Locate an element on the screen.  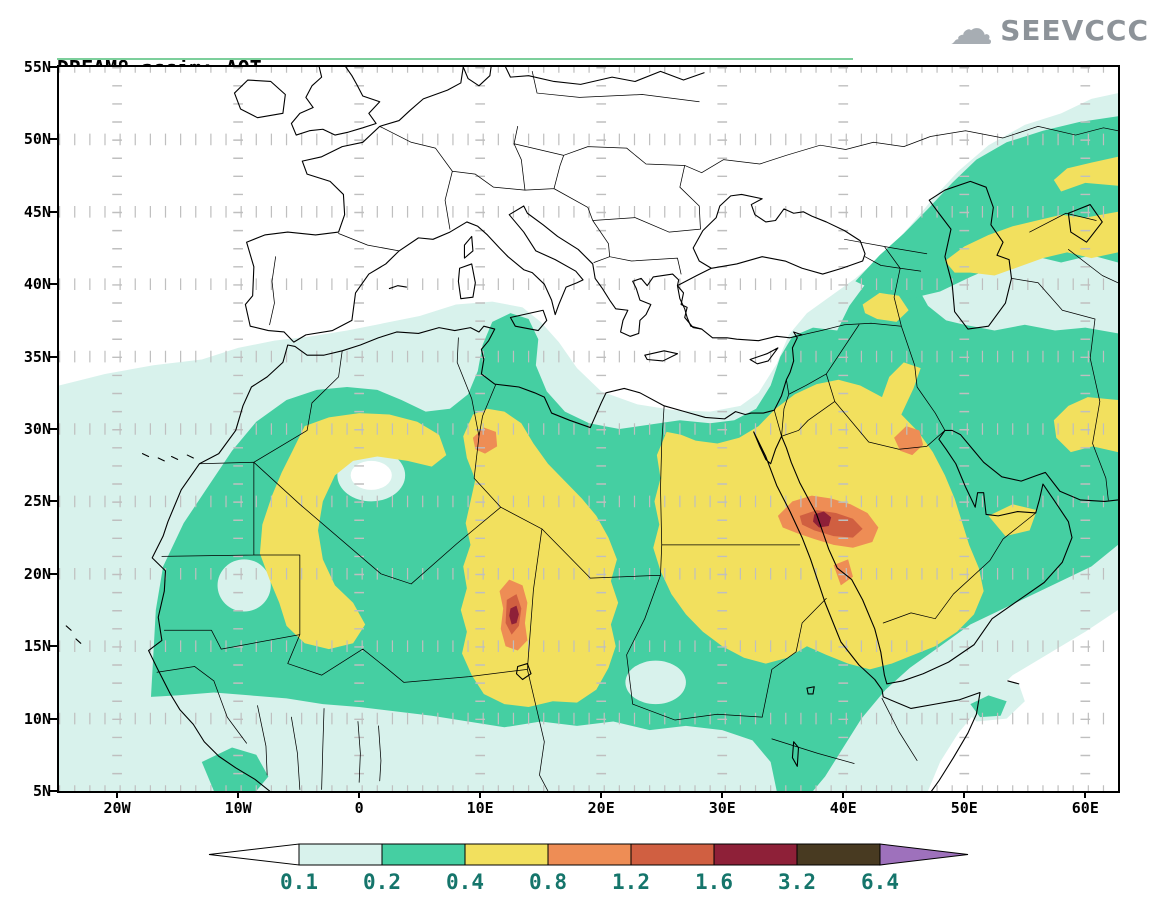
aot-fill-maroon-bodele is located at coordinates (514, 615).